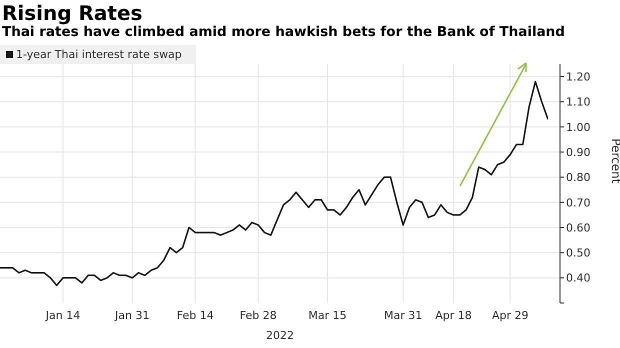  Describe the element at coordinates (403, 315) in the screenshot. I see `x-tick-label: Mar 31` at that location.